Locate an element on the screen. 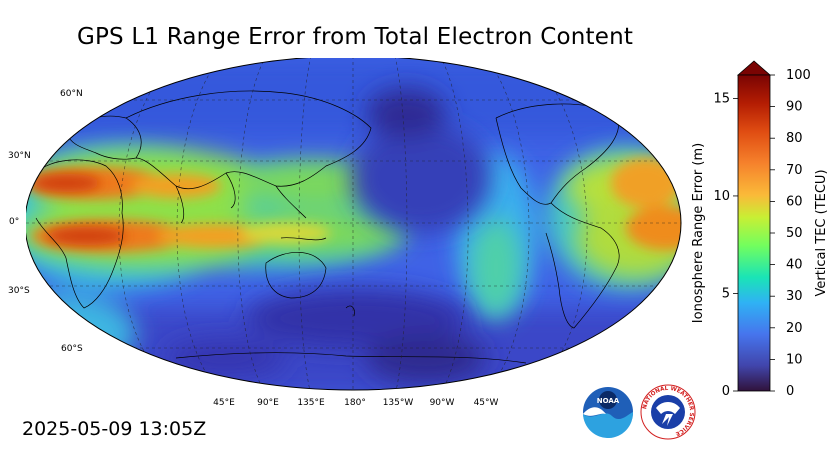 This screenshot has height=468, width=832. svg-text: NOAA is located at coordinates (608, 401).